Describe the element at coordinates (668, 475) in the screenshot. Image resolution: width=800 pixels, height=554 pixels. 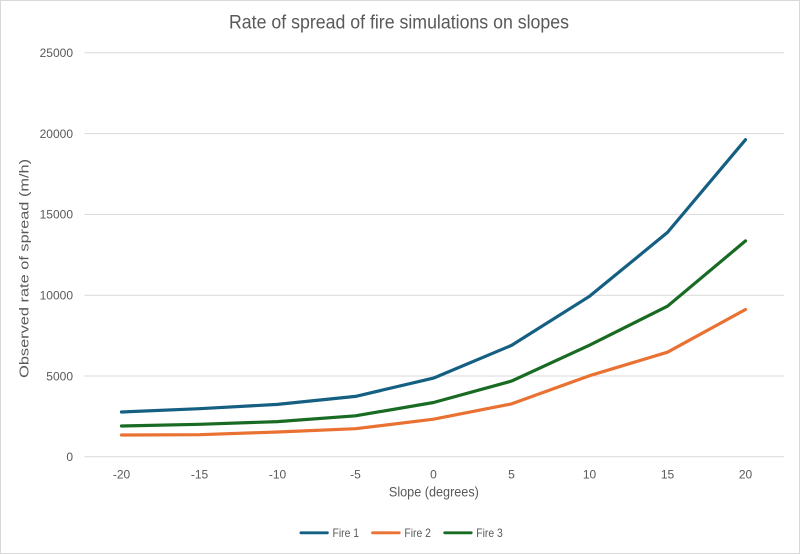
I see `svg-text: 15` at that location.